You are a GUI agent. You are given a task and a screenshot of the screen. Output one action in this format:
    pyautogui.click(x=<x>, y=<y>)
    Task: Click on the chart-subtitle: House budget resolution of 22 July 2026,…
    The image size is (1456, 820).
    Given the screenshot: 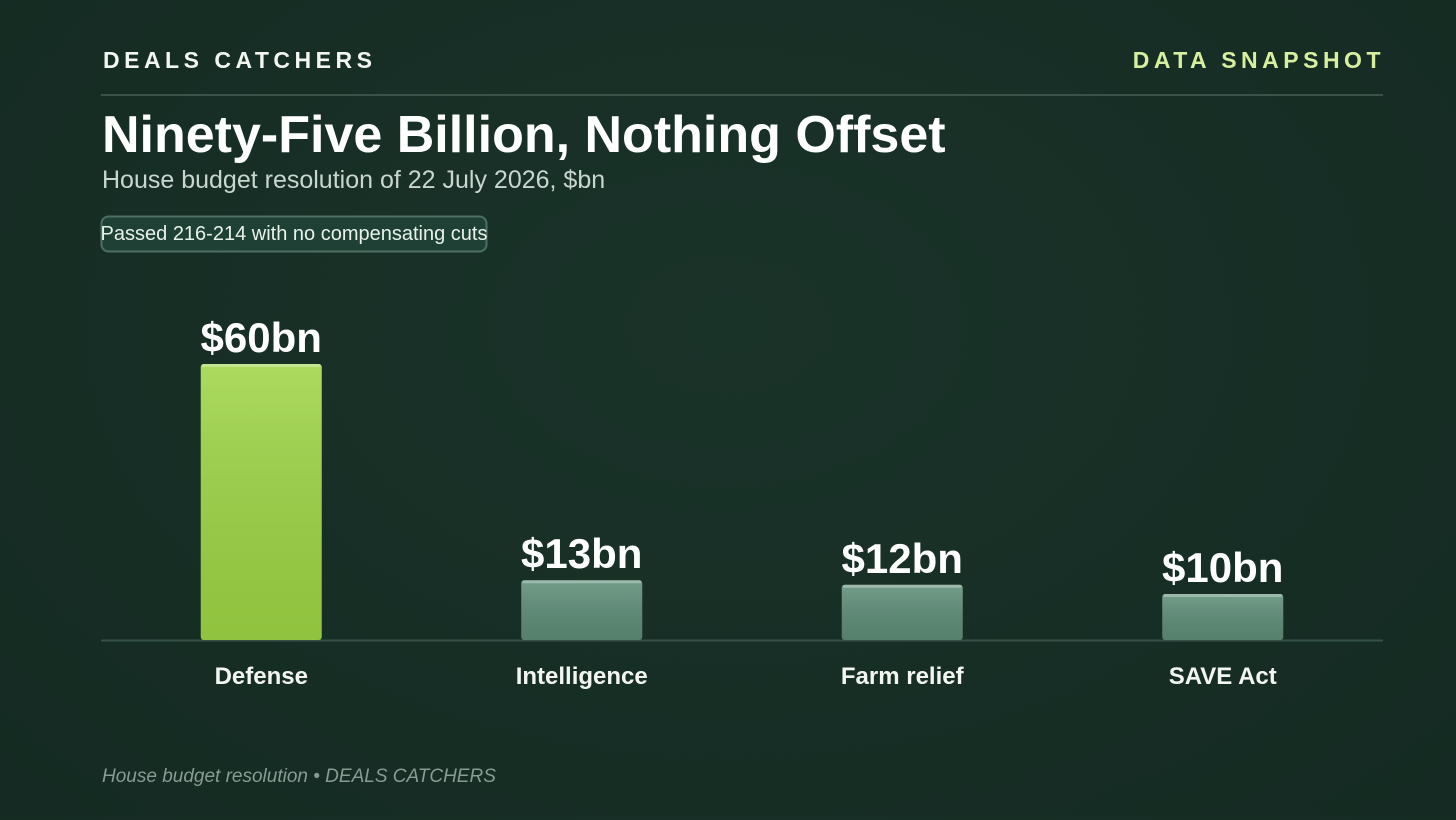 What is the action you would take?
    pyautogui.click(x=353, y=180)
    